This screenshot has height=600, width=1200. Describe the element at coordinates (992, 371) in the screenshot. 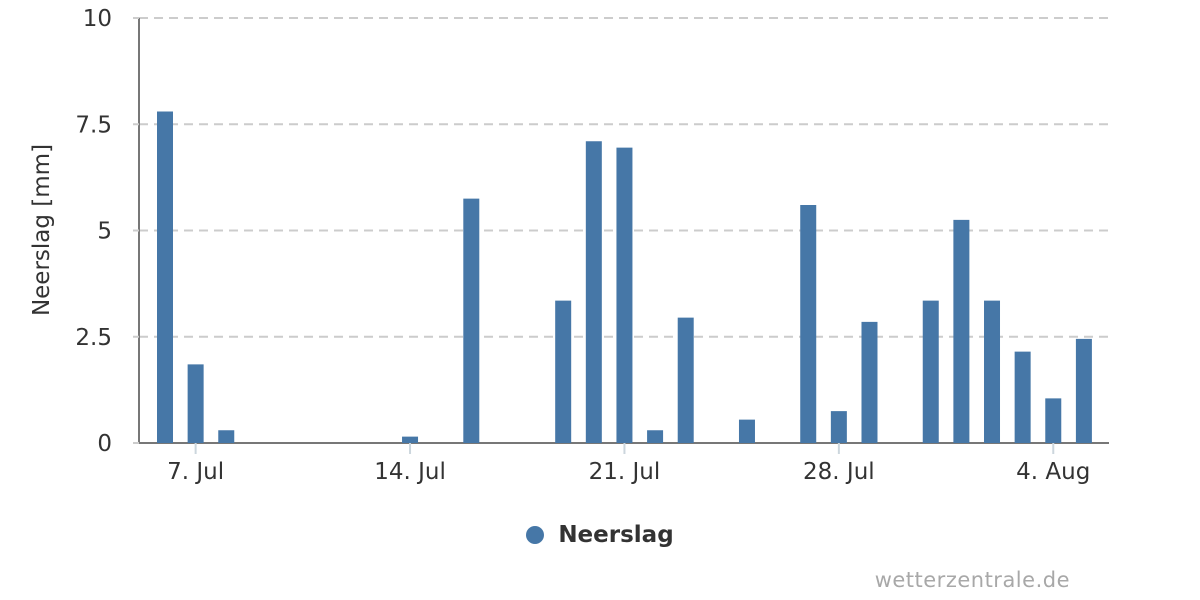

I see `bar-2-aug` at that location.